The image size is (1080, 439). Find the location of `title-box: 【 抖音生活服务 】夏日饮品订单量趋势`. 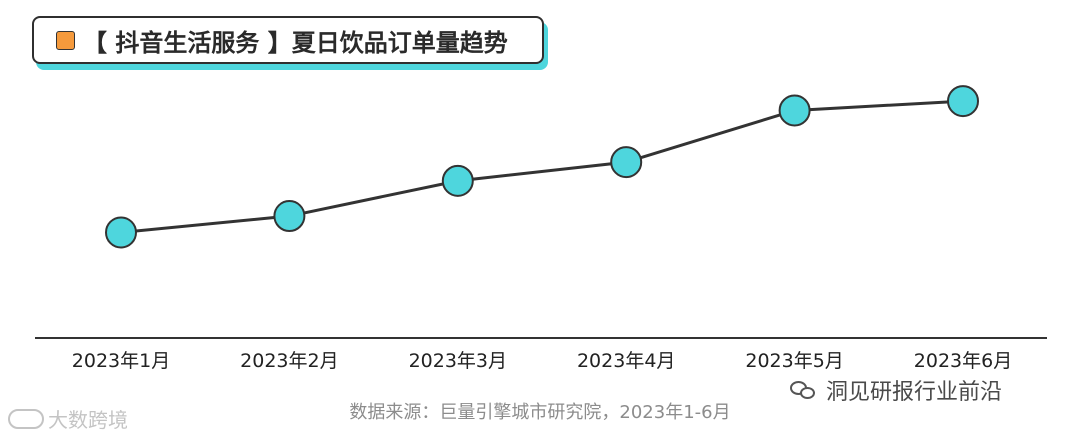

title-box: 【 抖音生活服务 】夏日饮品订单量趋势 is located at coordinates (288, 40).